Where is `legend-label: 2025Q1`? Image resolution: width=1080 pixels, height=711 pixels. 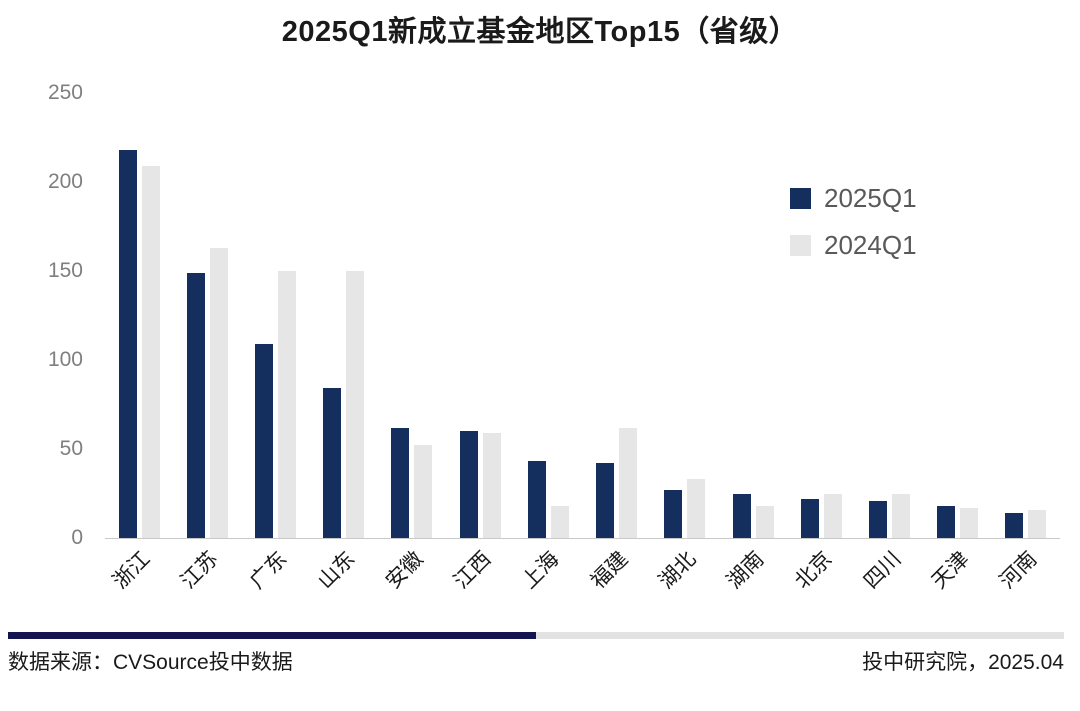
legend-label: 2025Q1 is located at coordinates (870, 198).